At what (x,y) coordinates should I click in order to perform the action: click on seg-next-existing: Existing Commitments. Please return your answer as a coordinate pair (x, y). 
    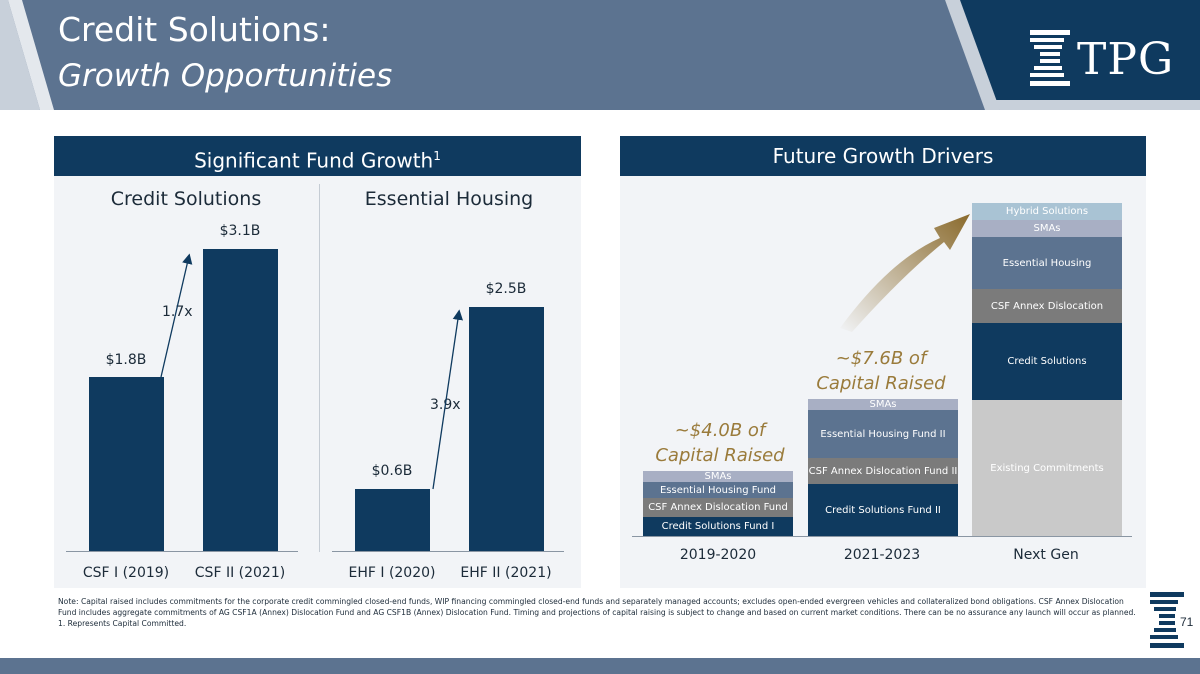
    Looking at the image, I should click on (1047, 468).